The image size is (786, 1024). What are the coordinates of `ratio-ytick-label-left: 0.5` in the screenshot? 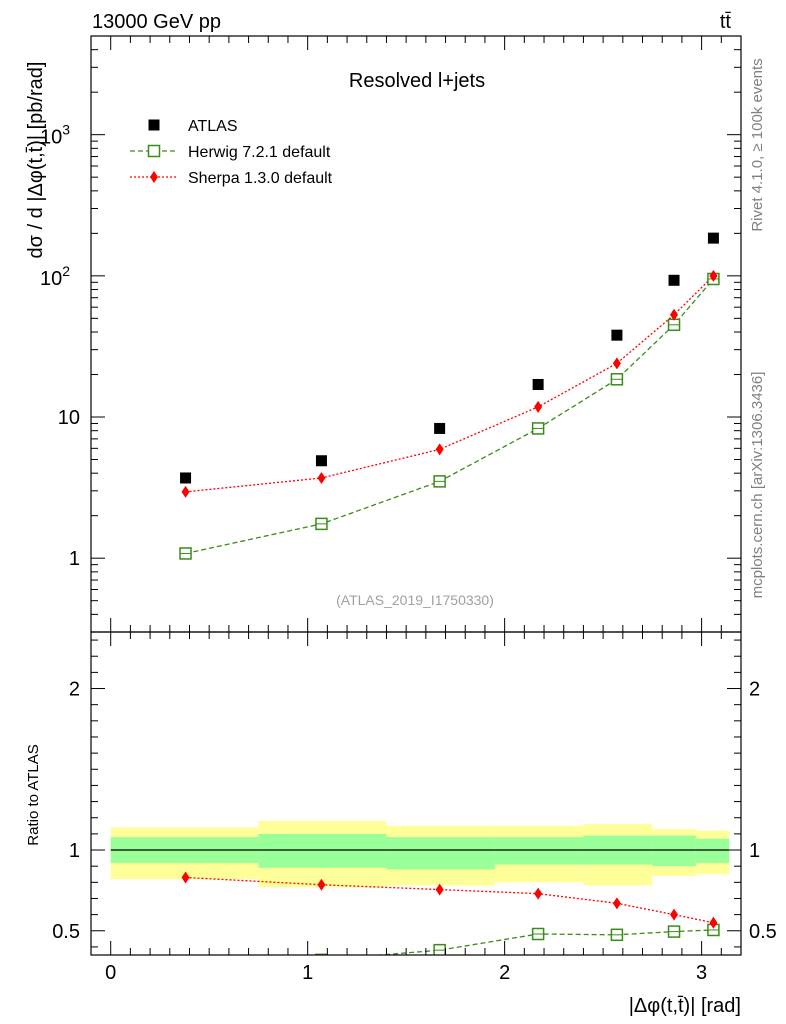 It's located at (66, 932).